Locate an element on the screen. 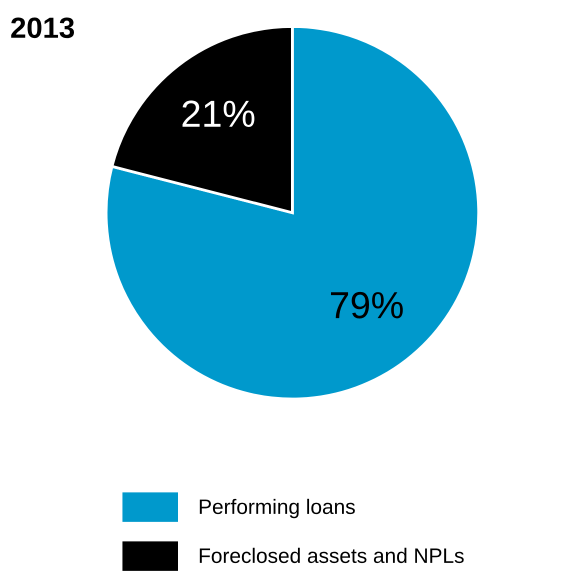  data-label: 79% is located at coordinates (367, 305).